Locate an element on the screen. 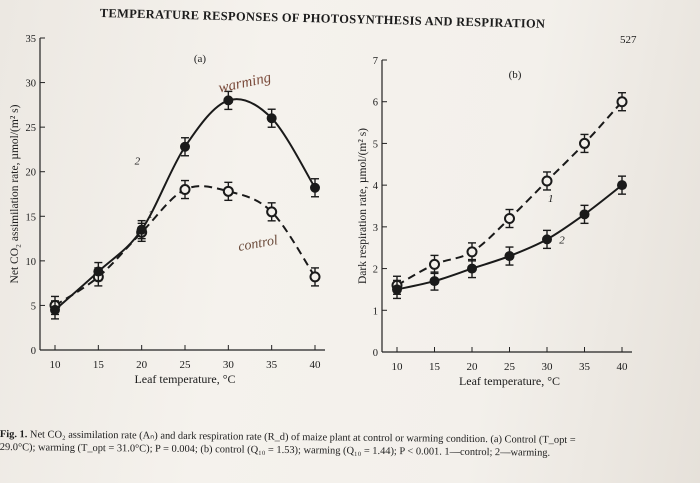  y-tick-label: 6 is located at coordinates (375, 103).